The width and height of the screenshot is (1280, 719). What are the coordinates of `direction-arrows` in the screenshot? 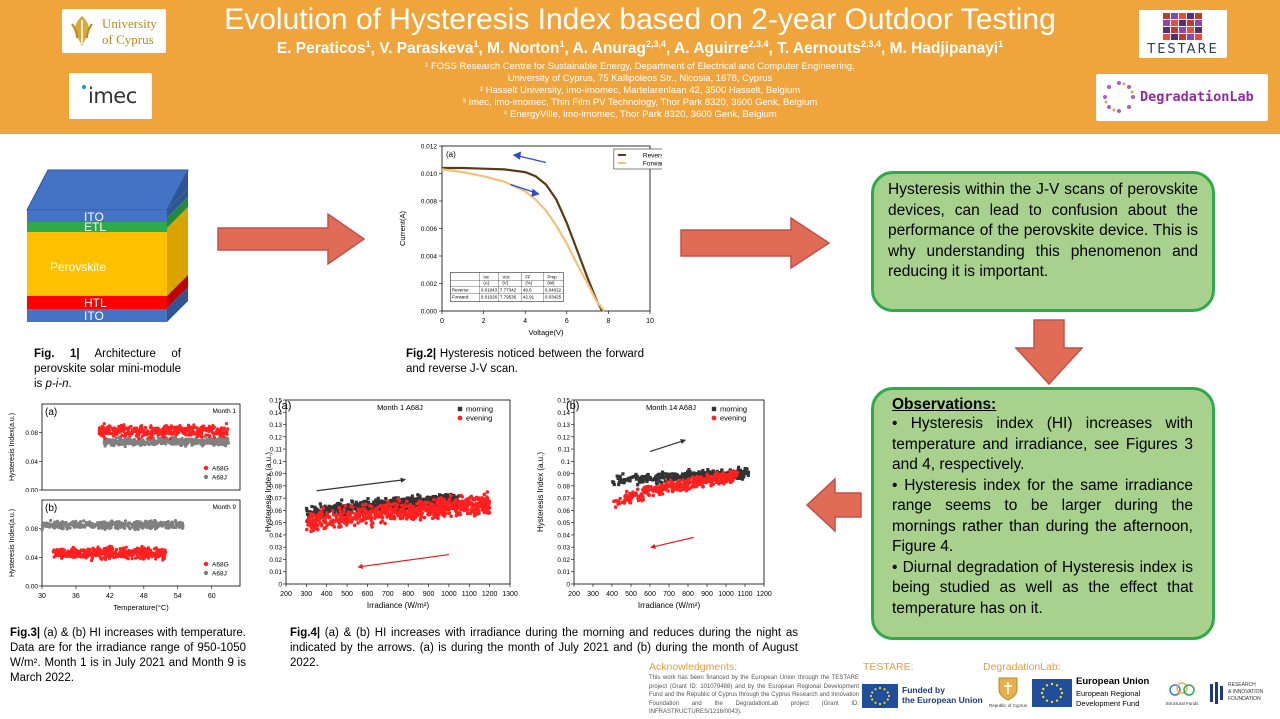 It's located at (528, 174).